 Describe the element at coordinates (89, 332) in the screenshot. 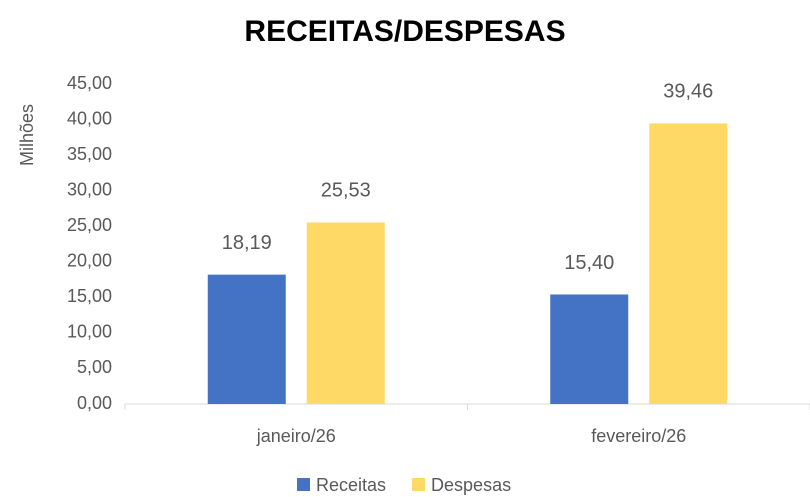

I see `y-tick-label: 10,00` at that location.